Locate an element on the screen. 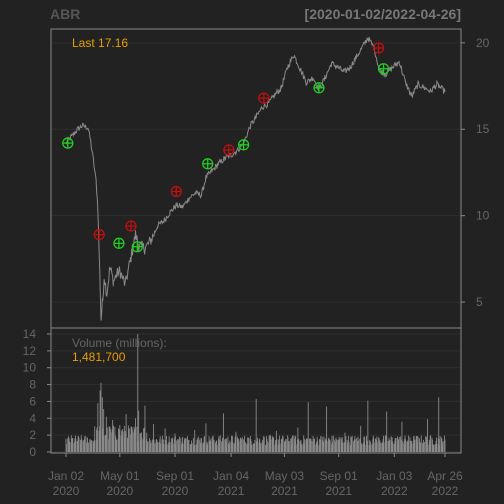 The image size is (504, 504). chart-title-date-range: [2020-01-02/2022-04-26] is located at coordinates (383, 14).